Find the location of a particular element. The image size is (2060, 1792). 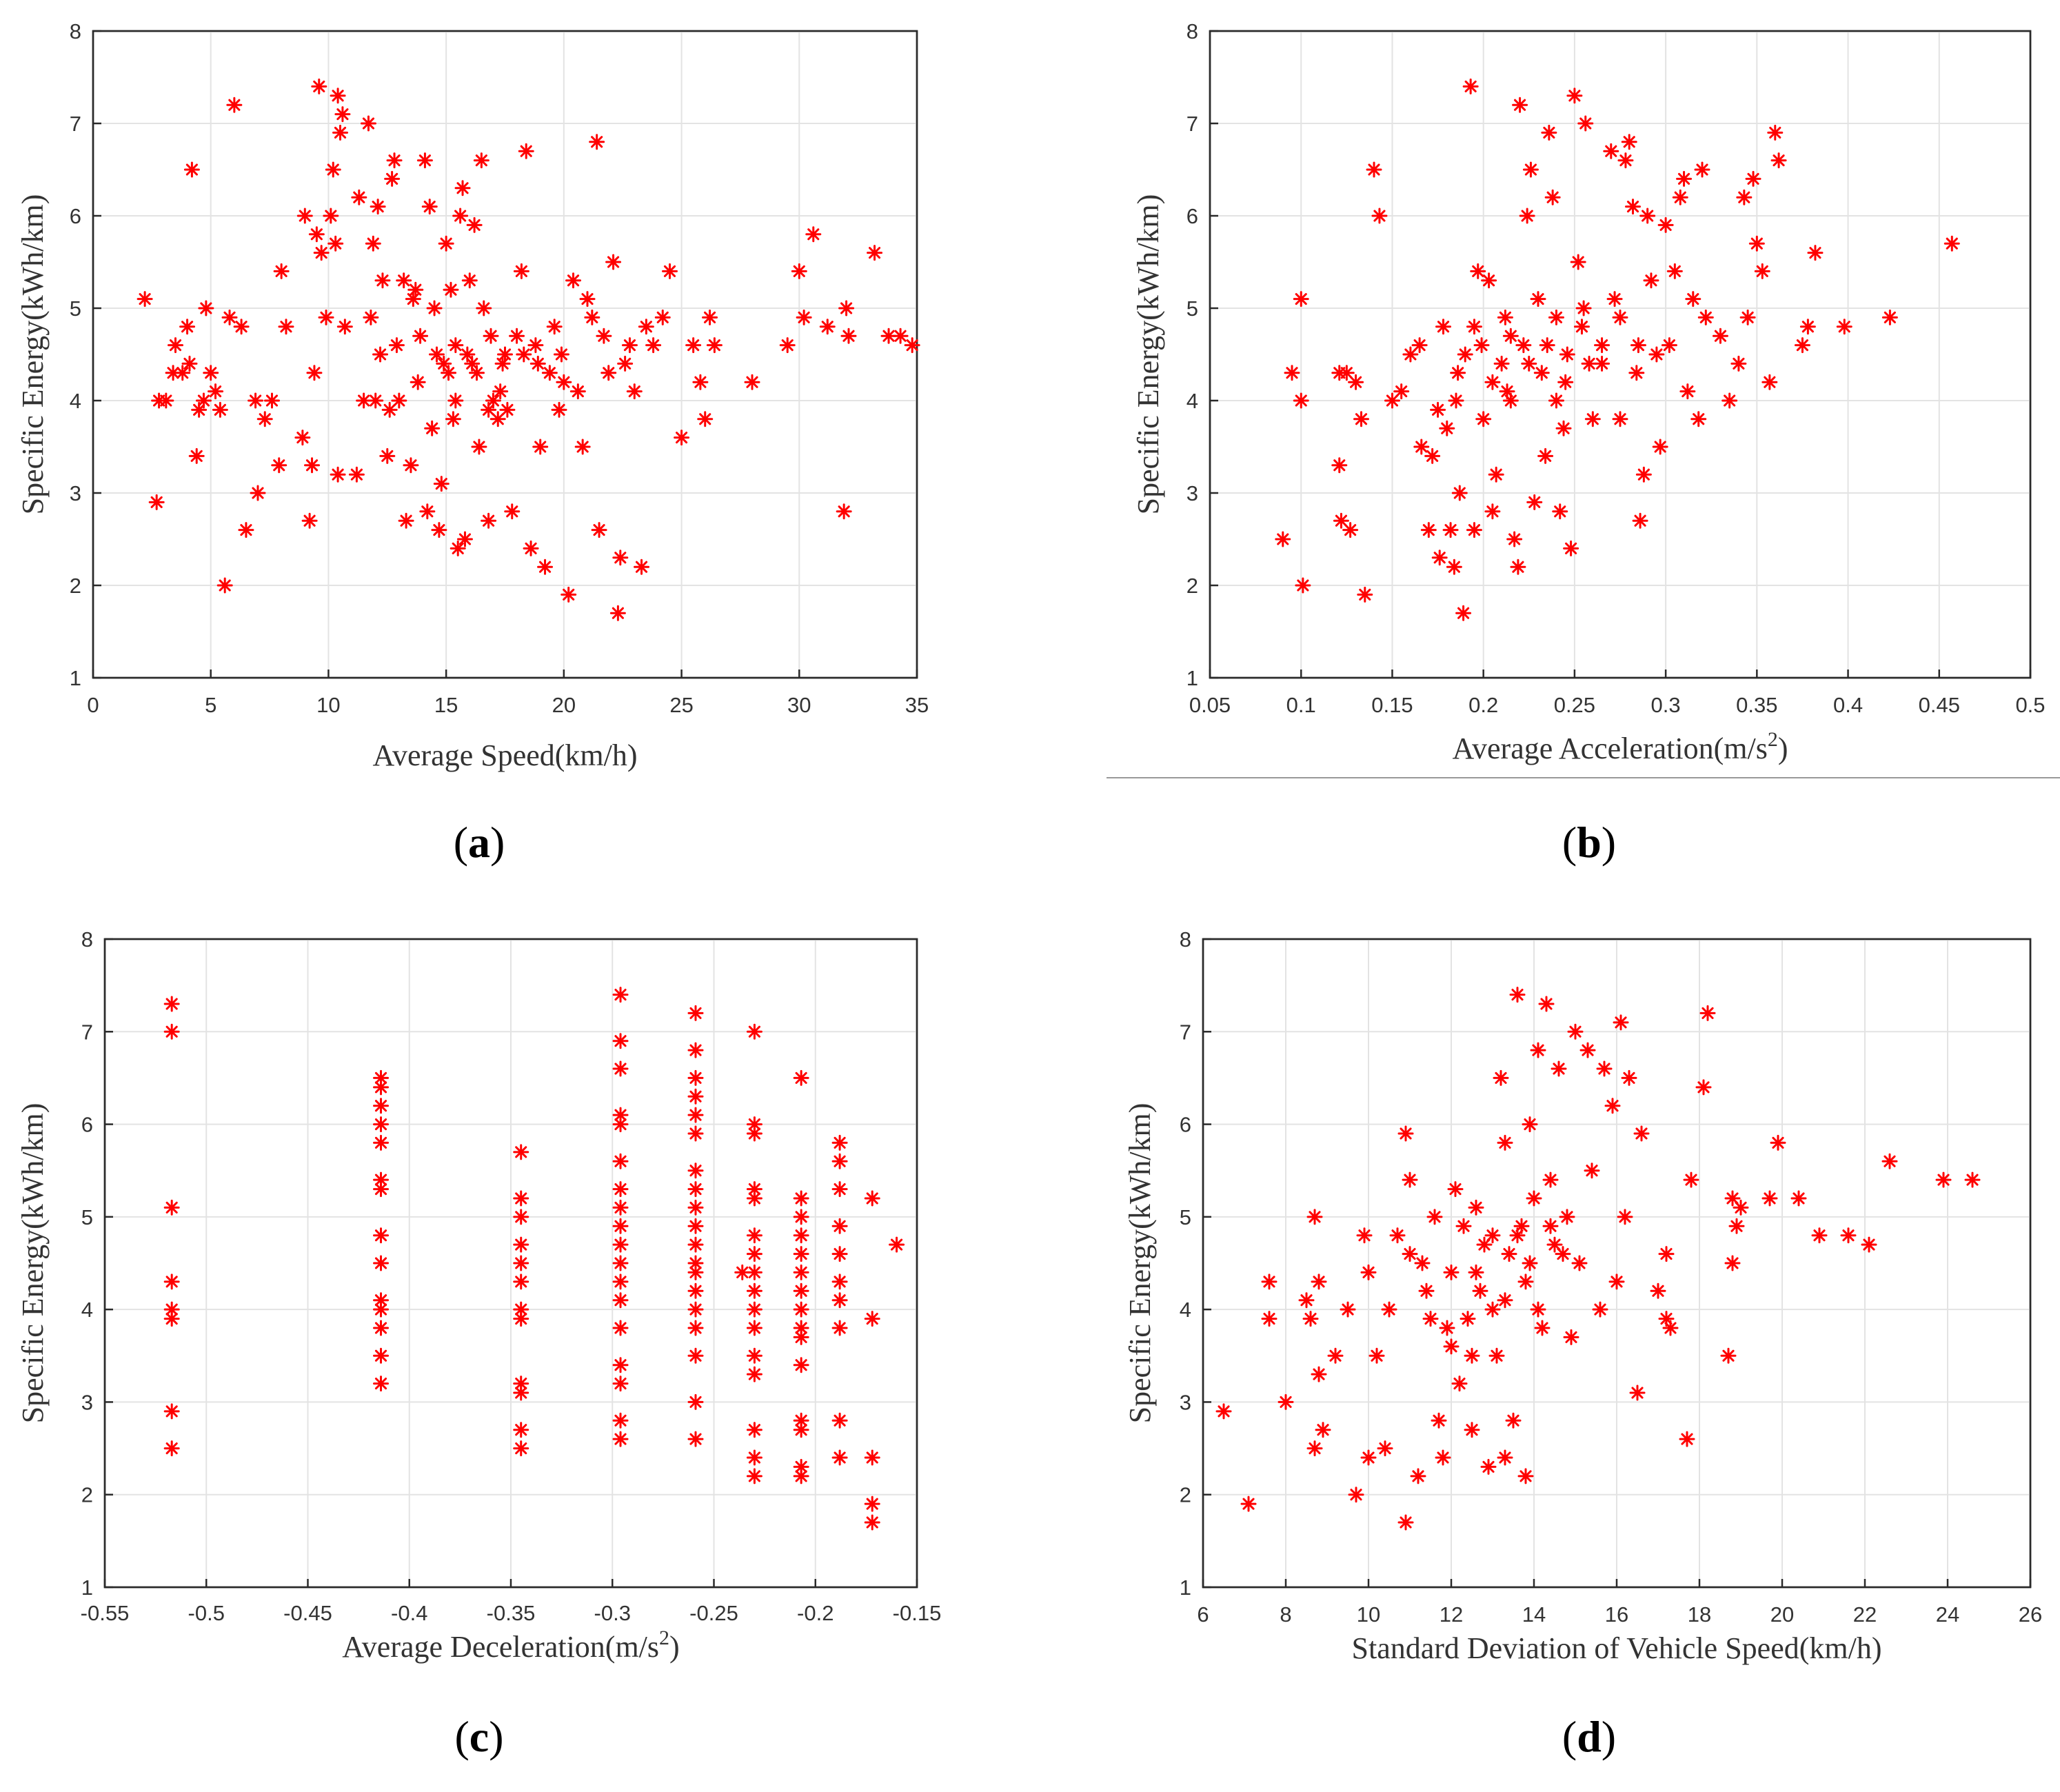

y-tick-label: 2 is located at coordinates (1192, 586).